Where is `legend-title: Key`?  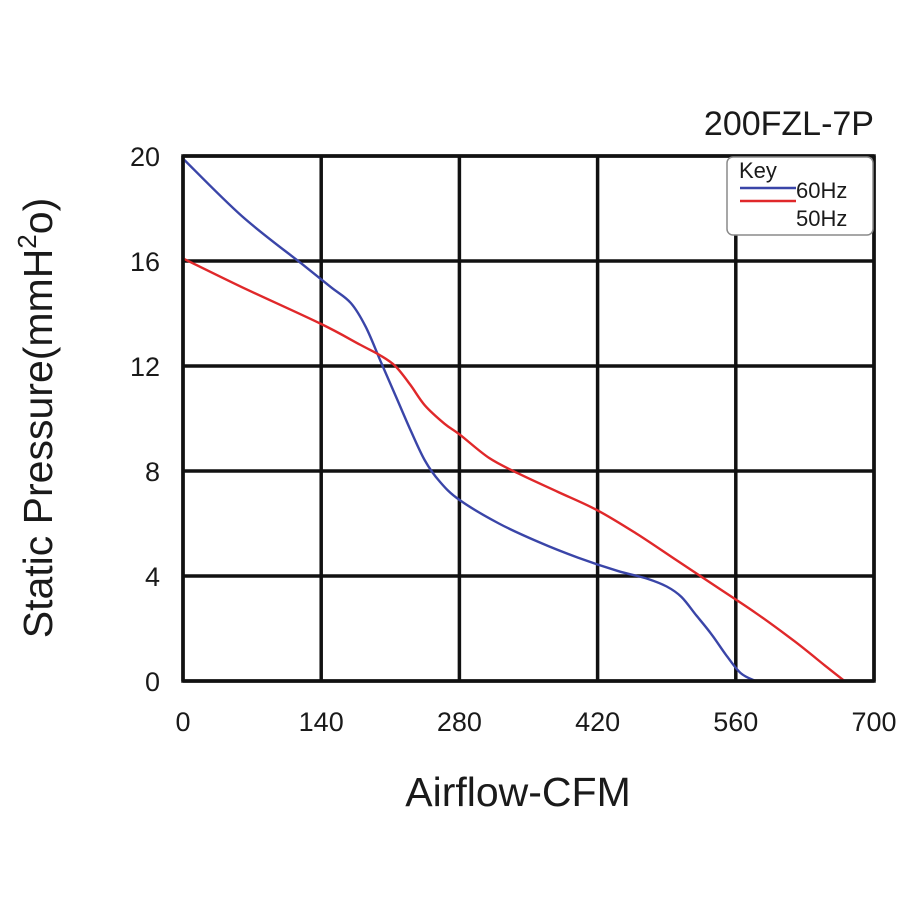 legend-title: Key is located at coordinates (758, 170).